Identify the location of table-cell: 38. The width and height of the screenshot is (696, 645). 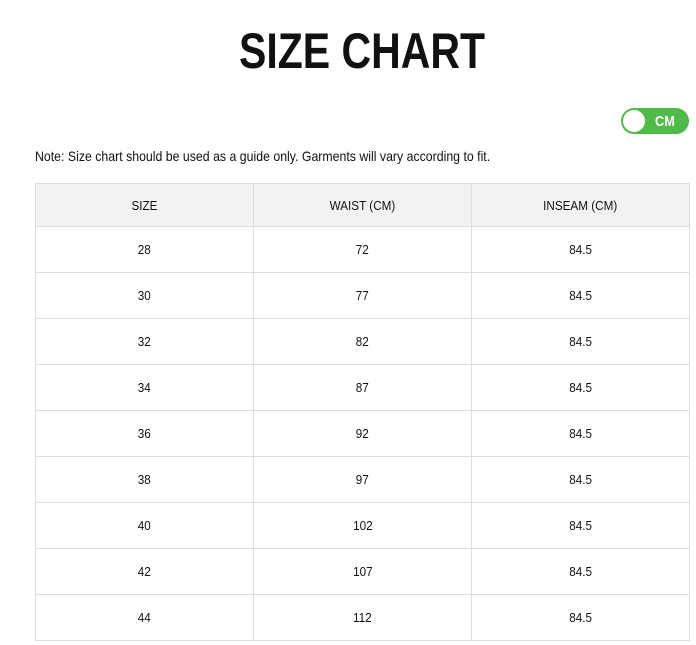
(144, 479).